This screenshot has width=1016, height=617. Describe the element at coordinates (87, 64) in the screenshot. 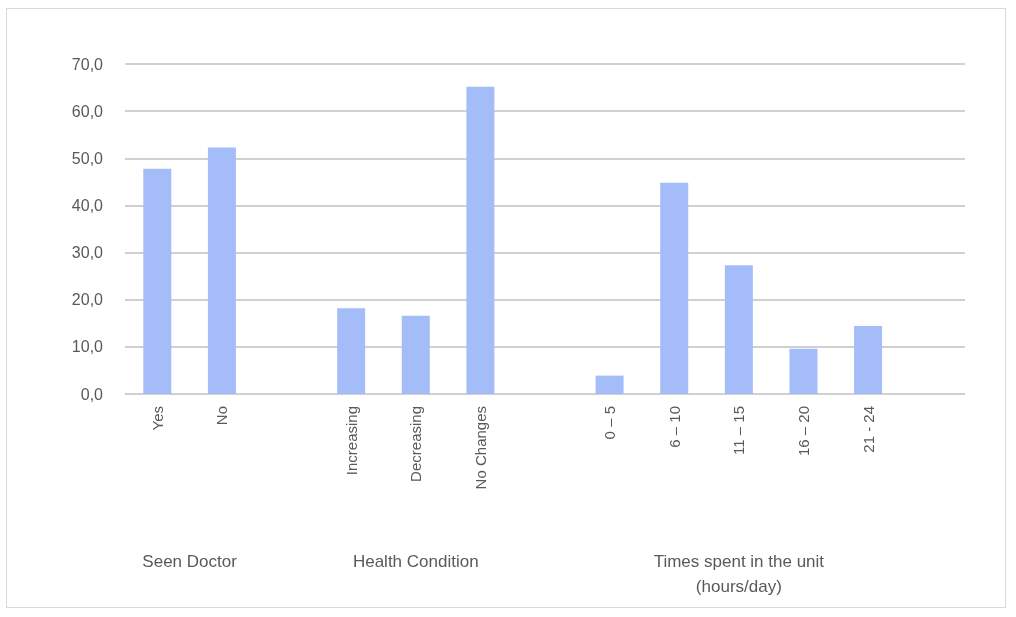

I see `y-tick-label: 70,0` at that location.